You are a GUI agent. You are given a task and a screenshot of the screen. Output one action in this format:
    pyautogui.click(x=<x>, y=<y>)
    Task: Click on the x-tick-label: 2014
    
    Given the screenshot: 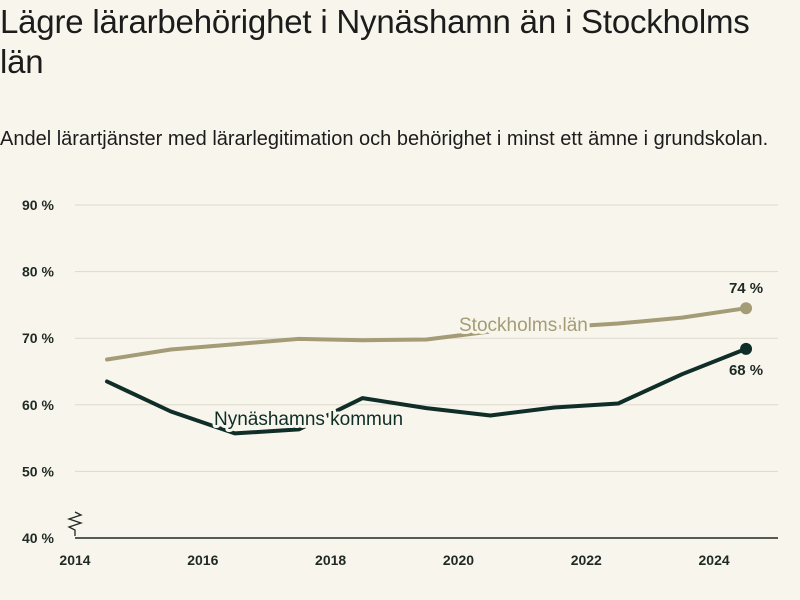 What is the action you would take?
    pyautogui.click(x=74, y=560)
    